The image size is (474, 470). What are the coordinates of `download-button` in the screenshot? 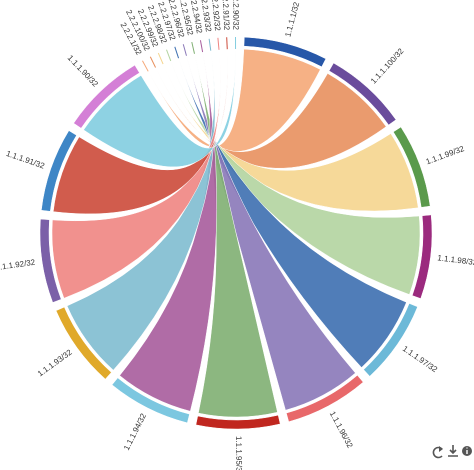 It's located at (453, 451).